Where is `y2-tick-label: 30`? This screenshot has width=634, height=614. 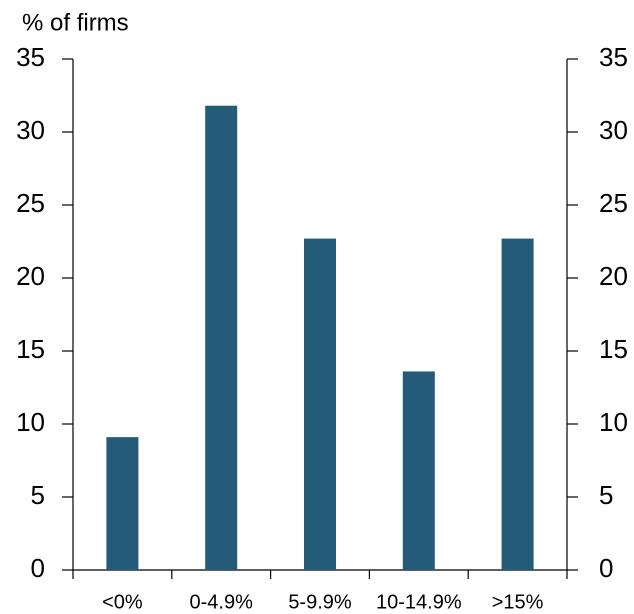 y2-tick-label: 30 is located at coordinates (613, 130).